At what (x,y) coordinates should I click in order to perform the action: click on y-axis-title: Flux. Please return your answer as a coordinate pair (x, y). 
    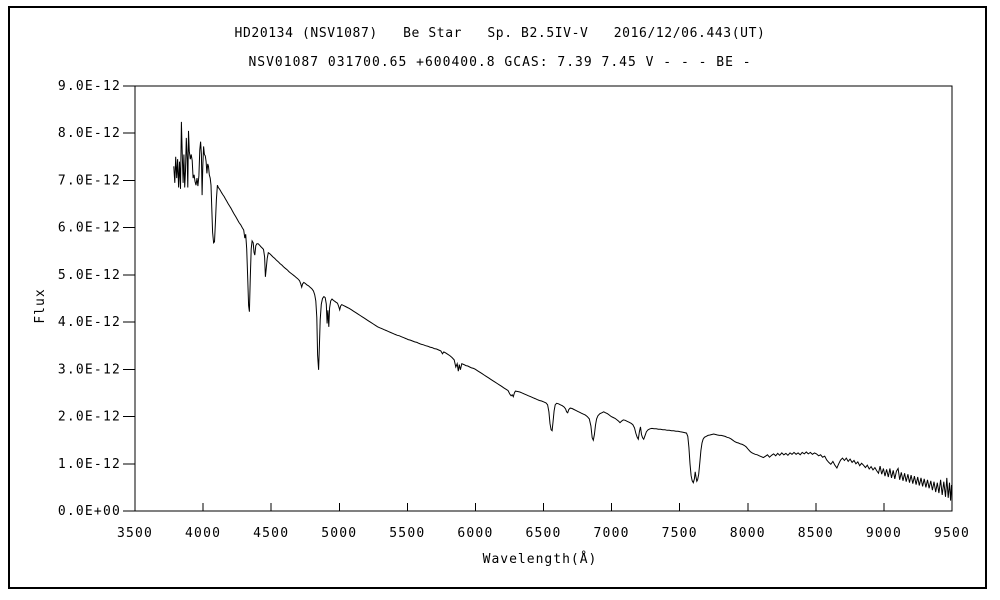
    Looking at the image, I should click on (40, 305).